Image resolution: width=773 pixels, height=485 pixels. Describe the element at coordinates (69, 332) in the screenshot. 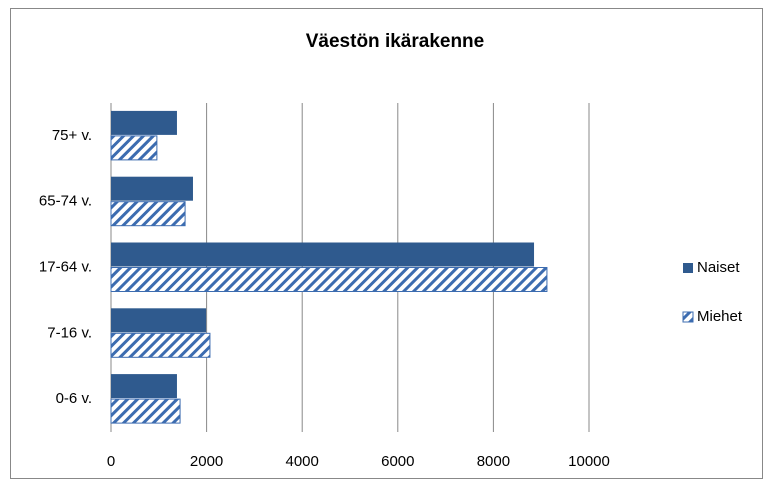

I see `y-tick-label: 7-16 v.` at that location.